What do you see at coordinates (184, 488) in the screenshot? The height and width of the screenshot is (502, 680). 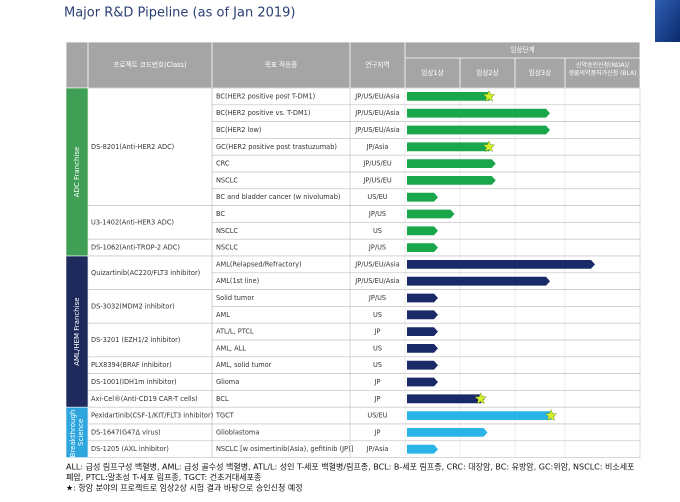 I see `footnote: ★: 항암 분야의 프로젝트로 임상2상 시험 결과 바탕으로 승인신청 예정` at bounding box center [184, 488].